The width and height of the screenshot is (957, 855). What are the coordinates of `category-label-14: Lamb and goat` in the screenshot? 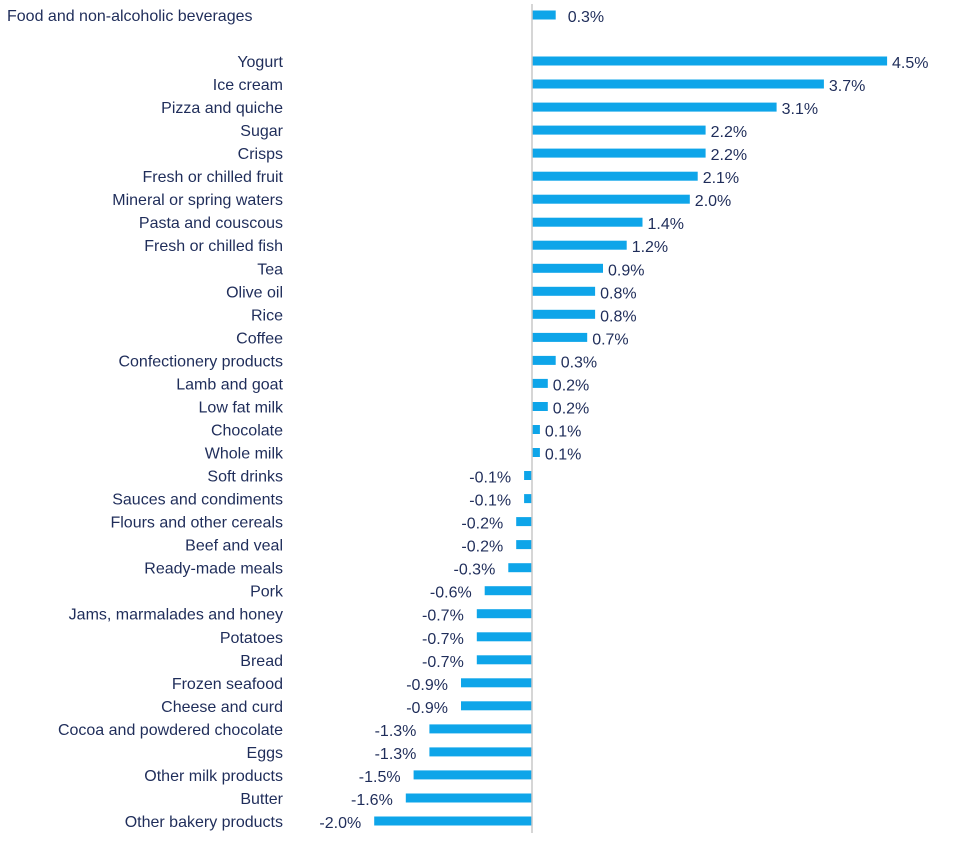 It's located at (229, 384).